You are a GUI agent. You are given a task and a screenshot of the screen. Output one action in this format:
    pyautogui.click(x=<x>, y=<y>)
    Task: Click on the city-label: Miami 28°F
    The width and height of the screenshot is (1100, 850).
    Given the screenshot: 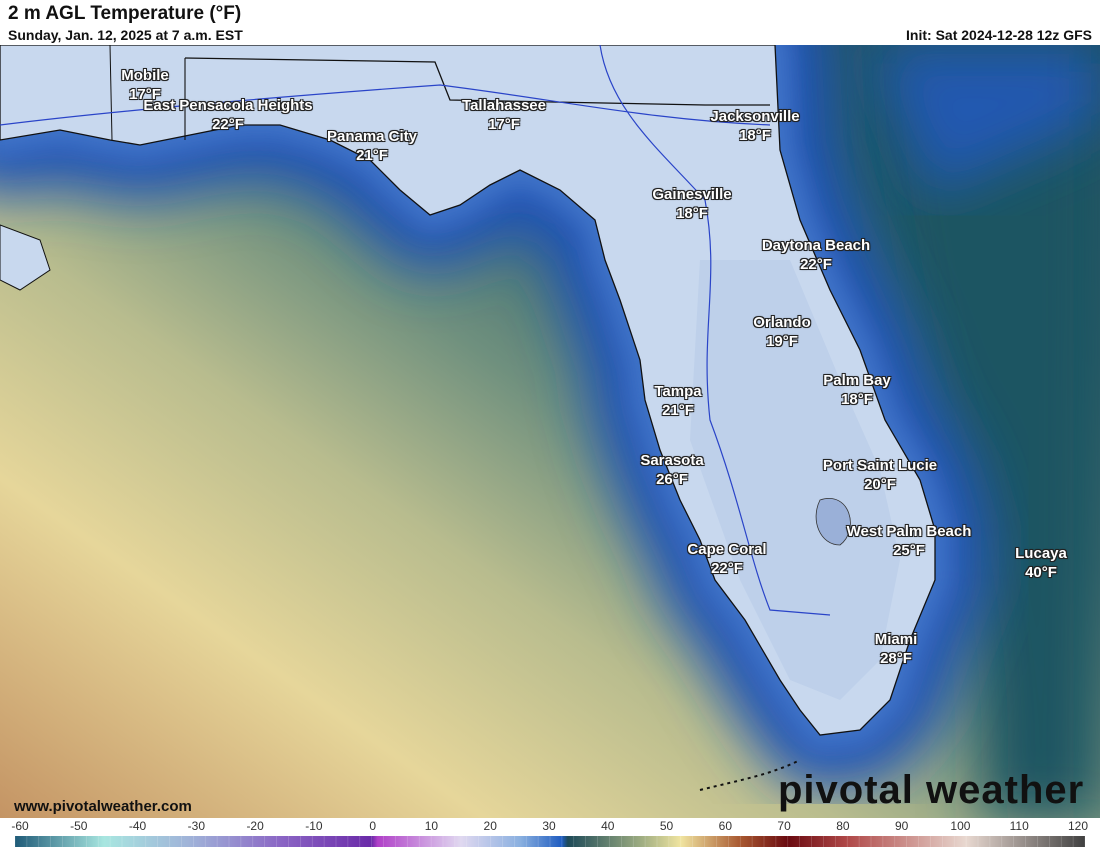 What is the action you would take?
    pyautogui.click(x=896, y=649)
    